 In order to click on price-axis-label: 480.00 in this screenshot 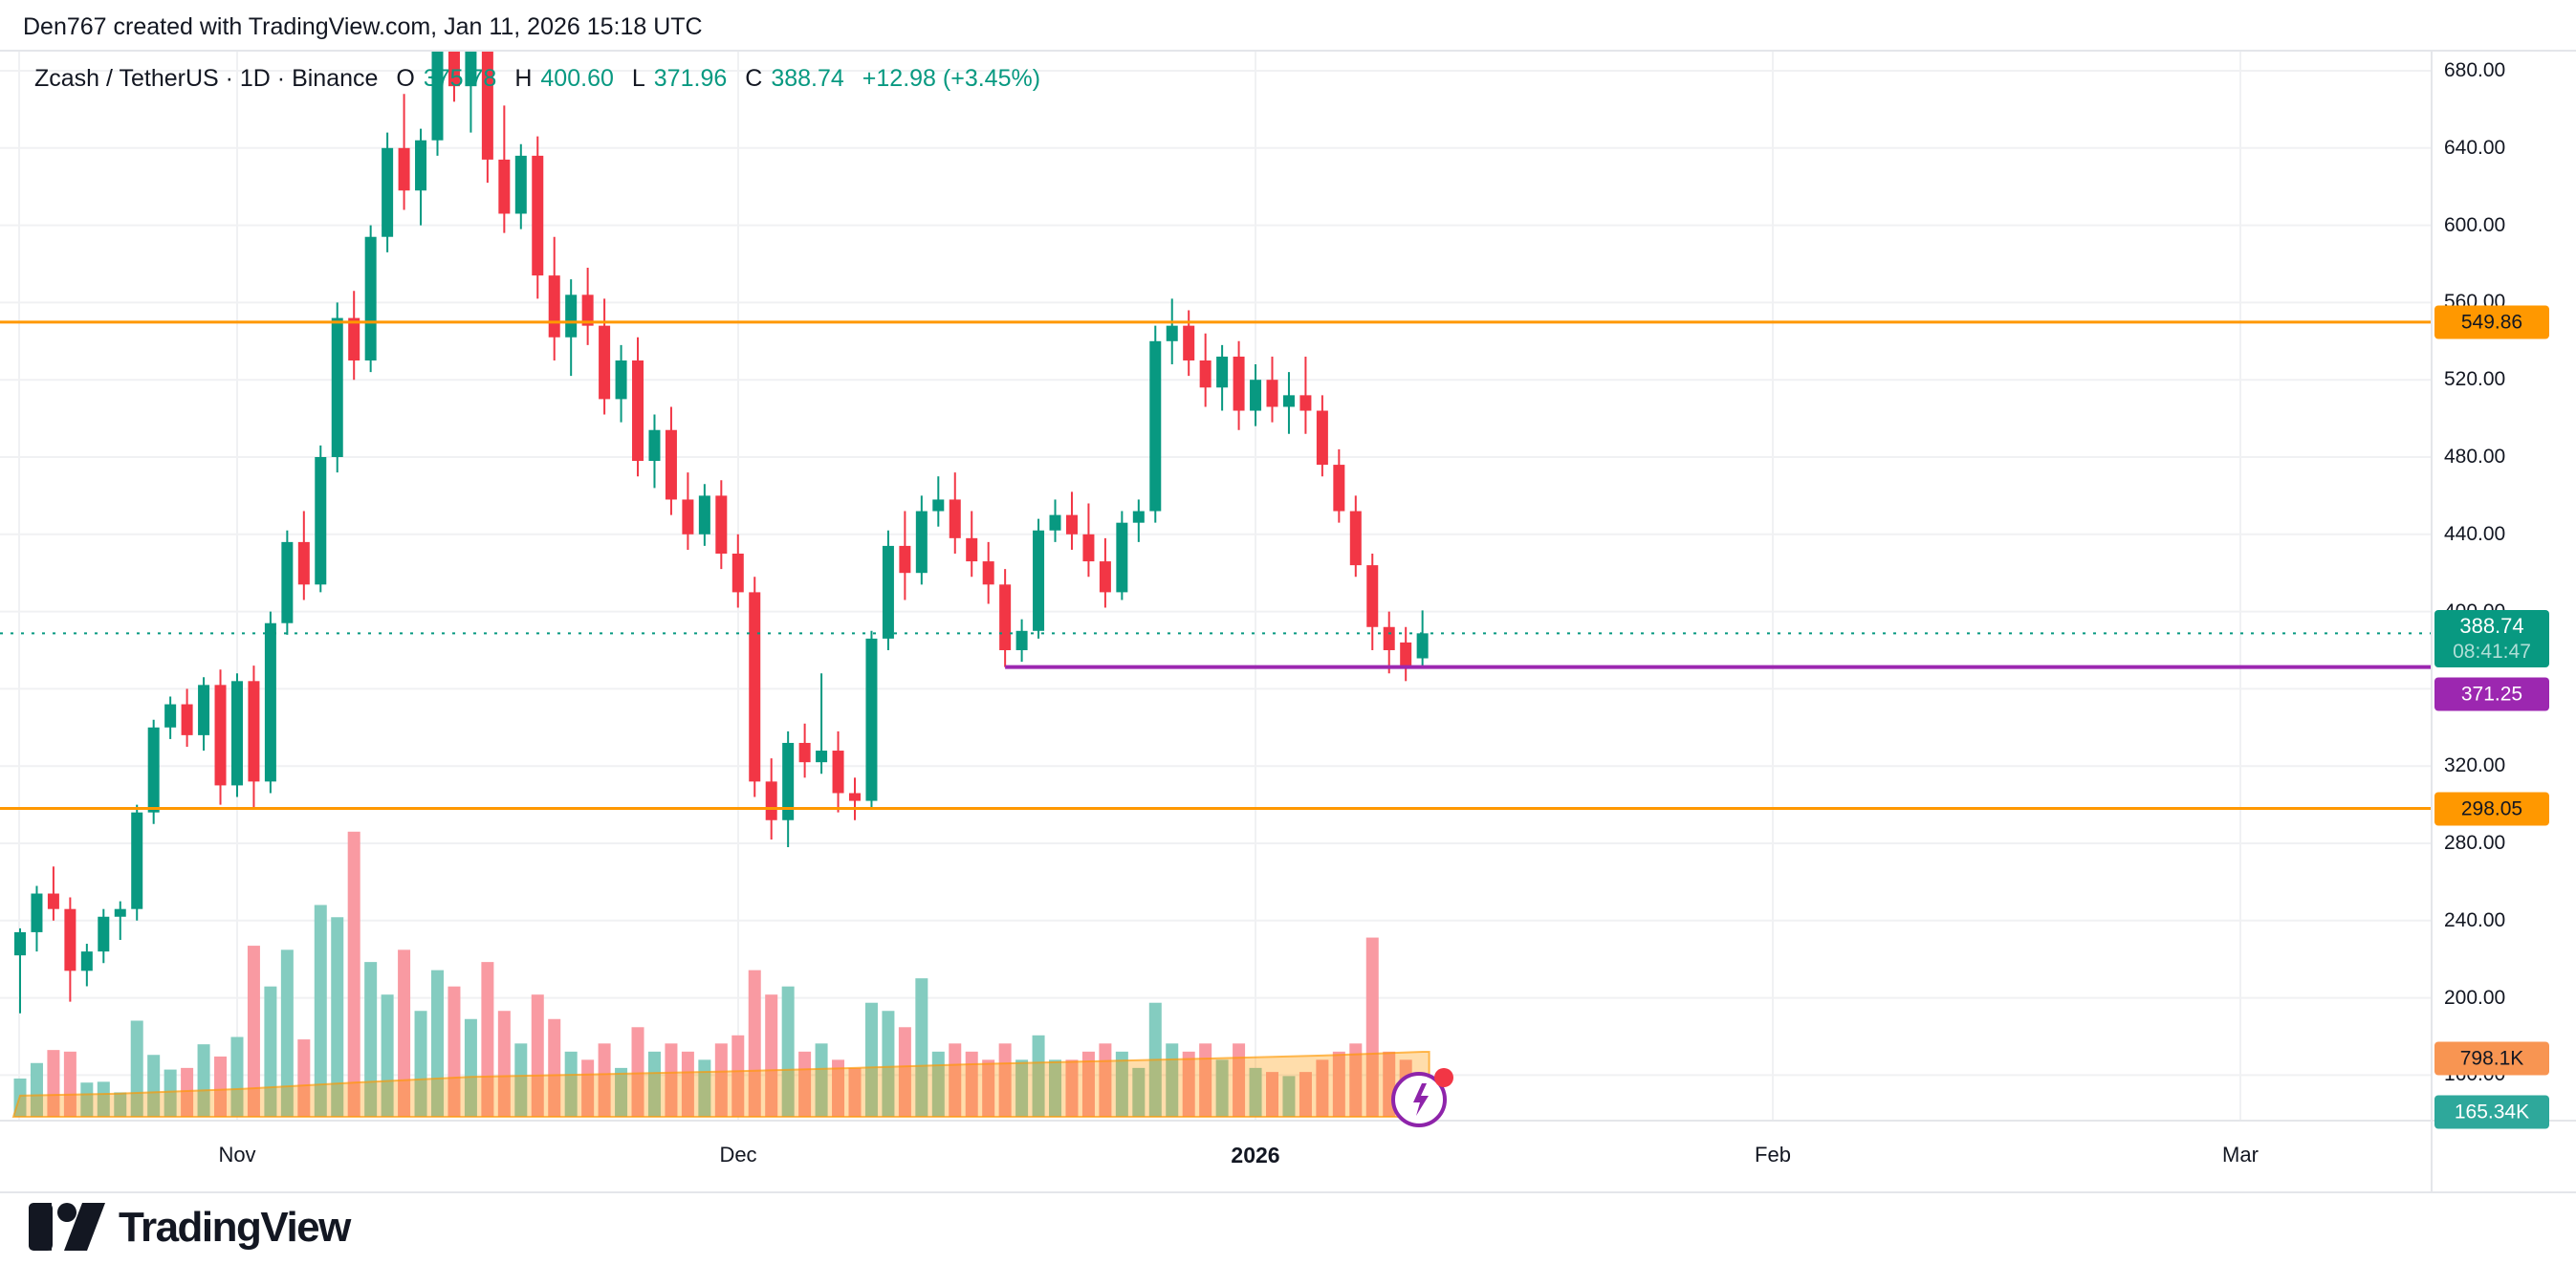, I will do `click(2475, 457)`.